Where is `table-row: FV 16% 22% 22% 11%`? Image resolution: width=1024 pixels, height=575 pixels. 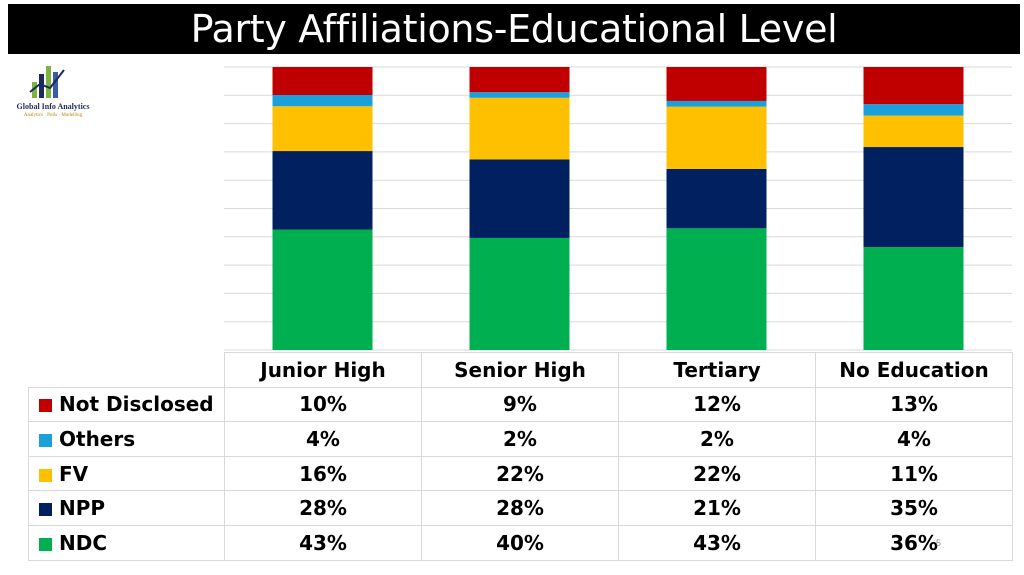 table-row: FV 16% 22% 22% 11% is located at coordinates (520, 473).